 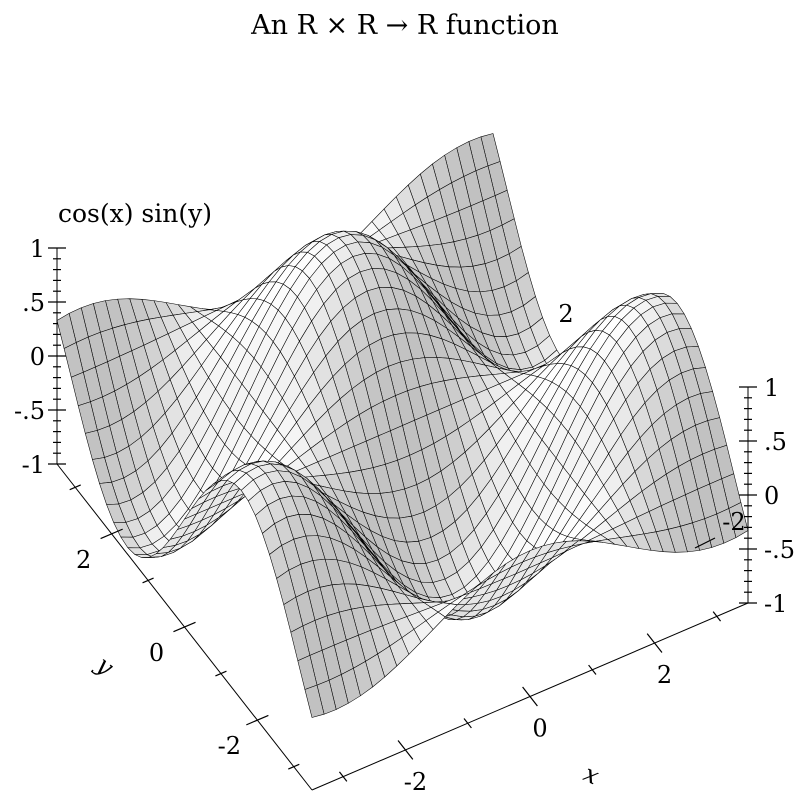 What do you see at coordinates (705, 543) in the screenshot?
I see `far-tick` at bounding box center [705, 543].